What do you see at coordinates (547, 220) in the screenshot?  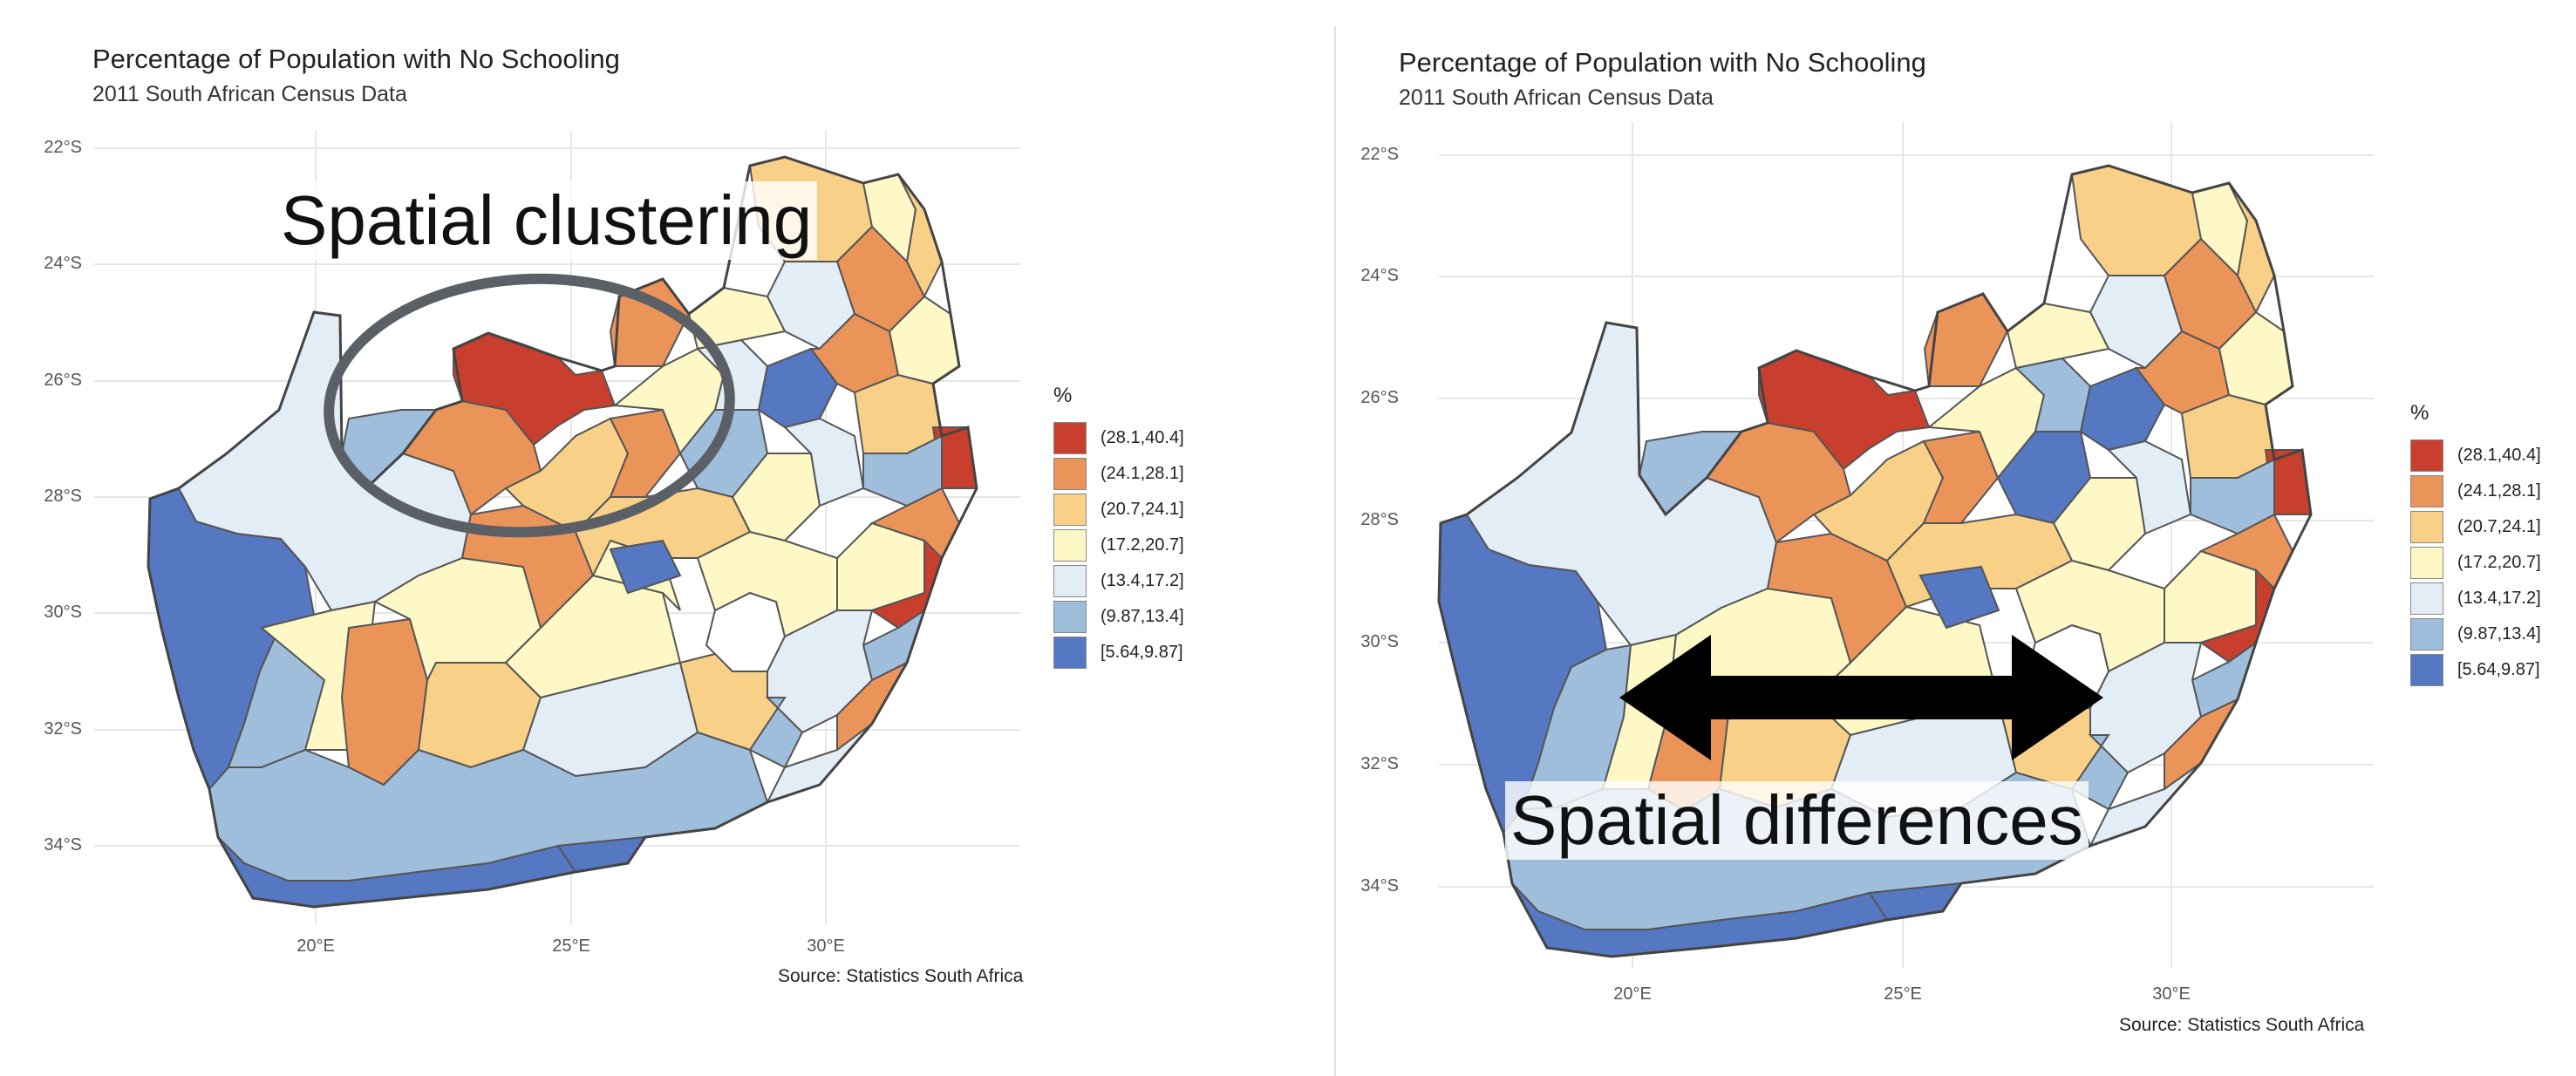 I see `annotation-spatial-clustering: Spatial clustering` at bounding box center [547, 220].